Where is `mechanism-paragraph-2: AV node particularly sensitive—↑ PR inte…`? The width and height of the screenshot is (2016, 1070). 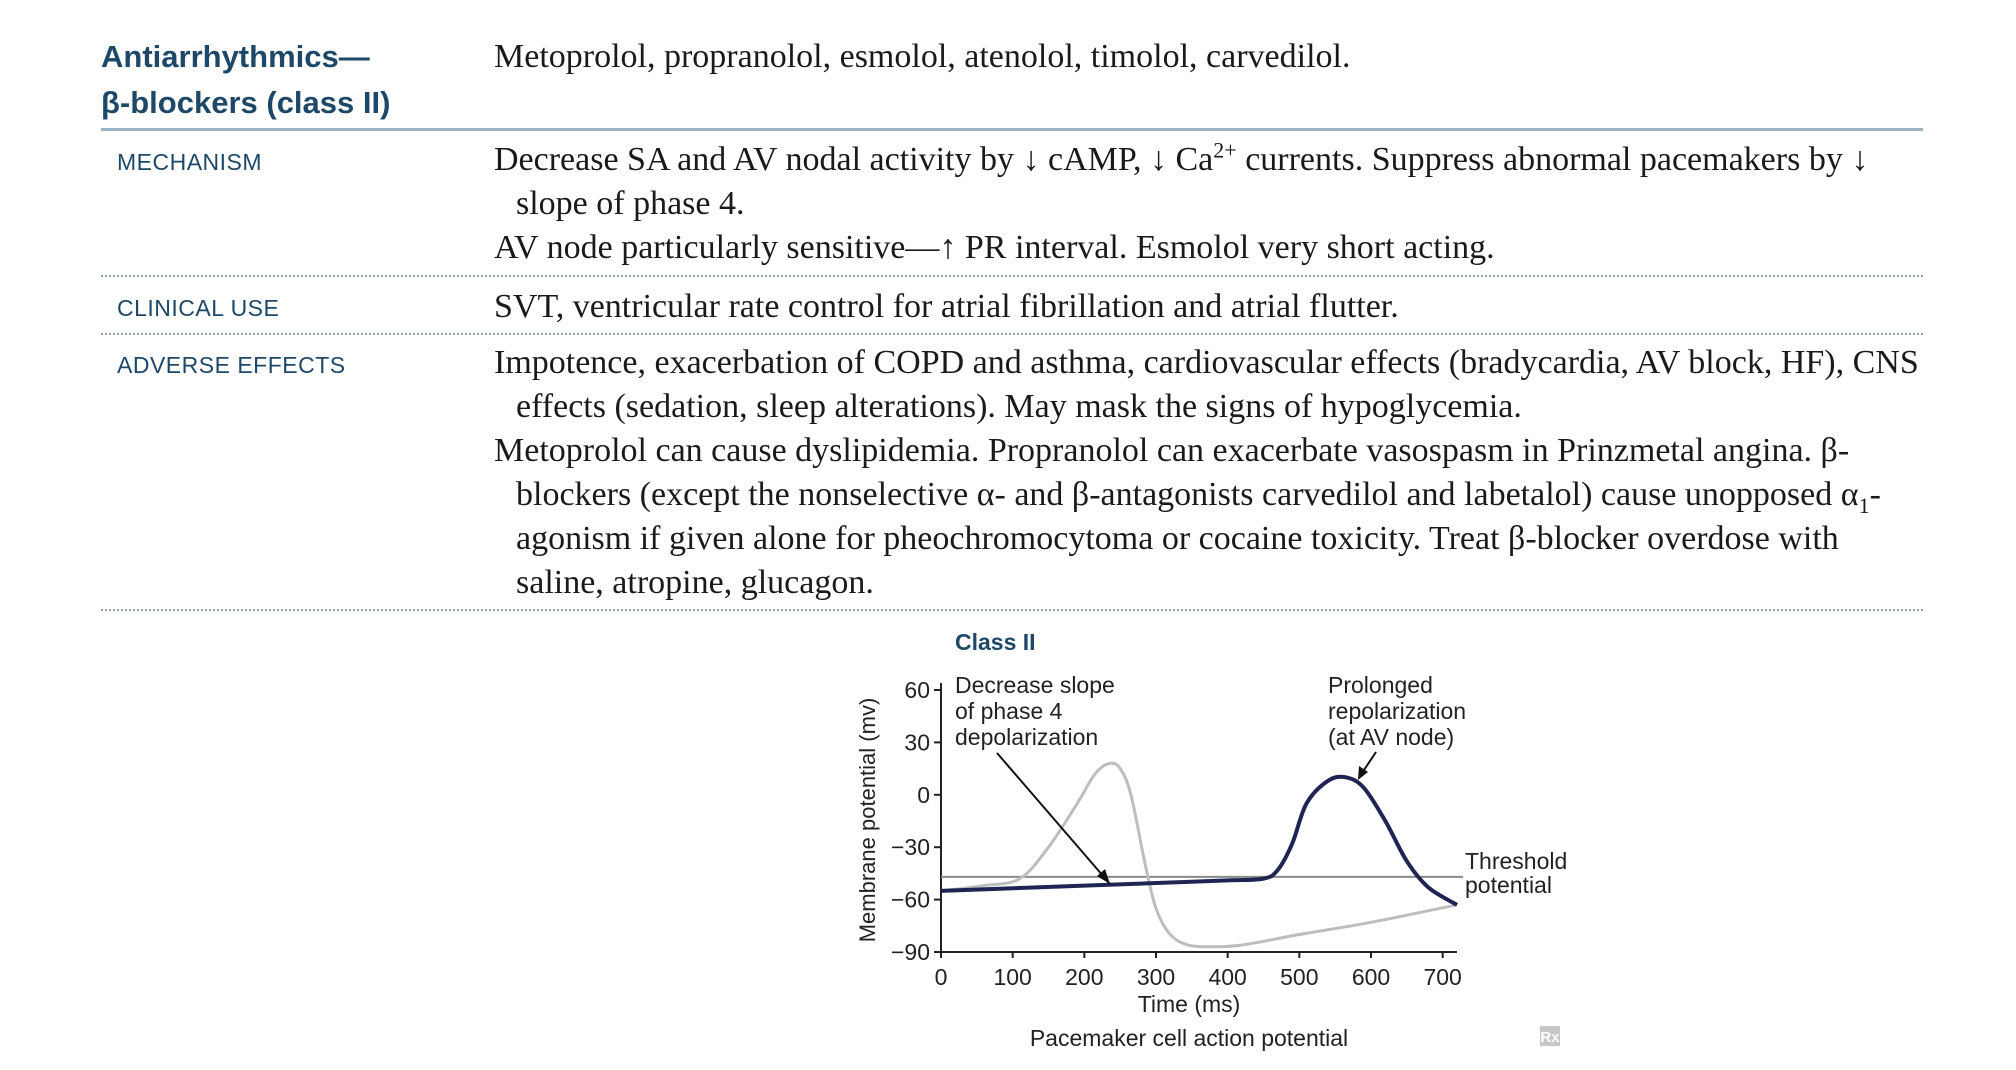
mechanism-paragraph-2: AV node particularly sensitive—↑ PR inte… is located at coordinates (994, 247).